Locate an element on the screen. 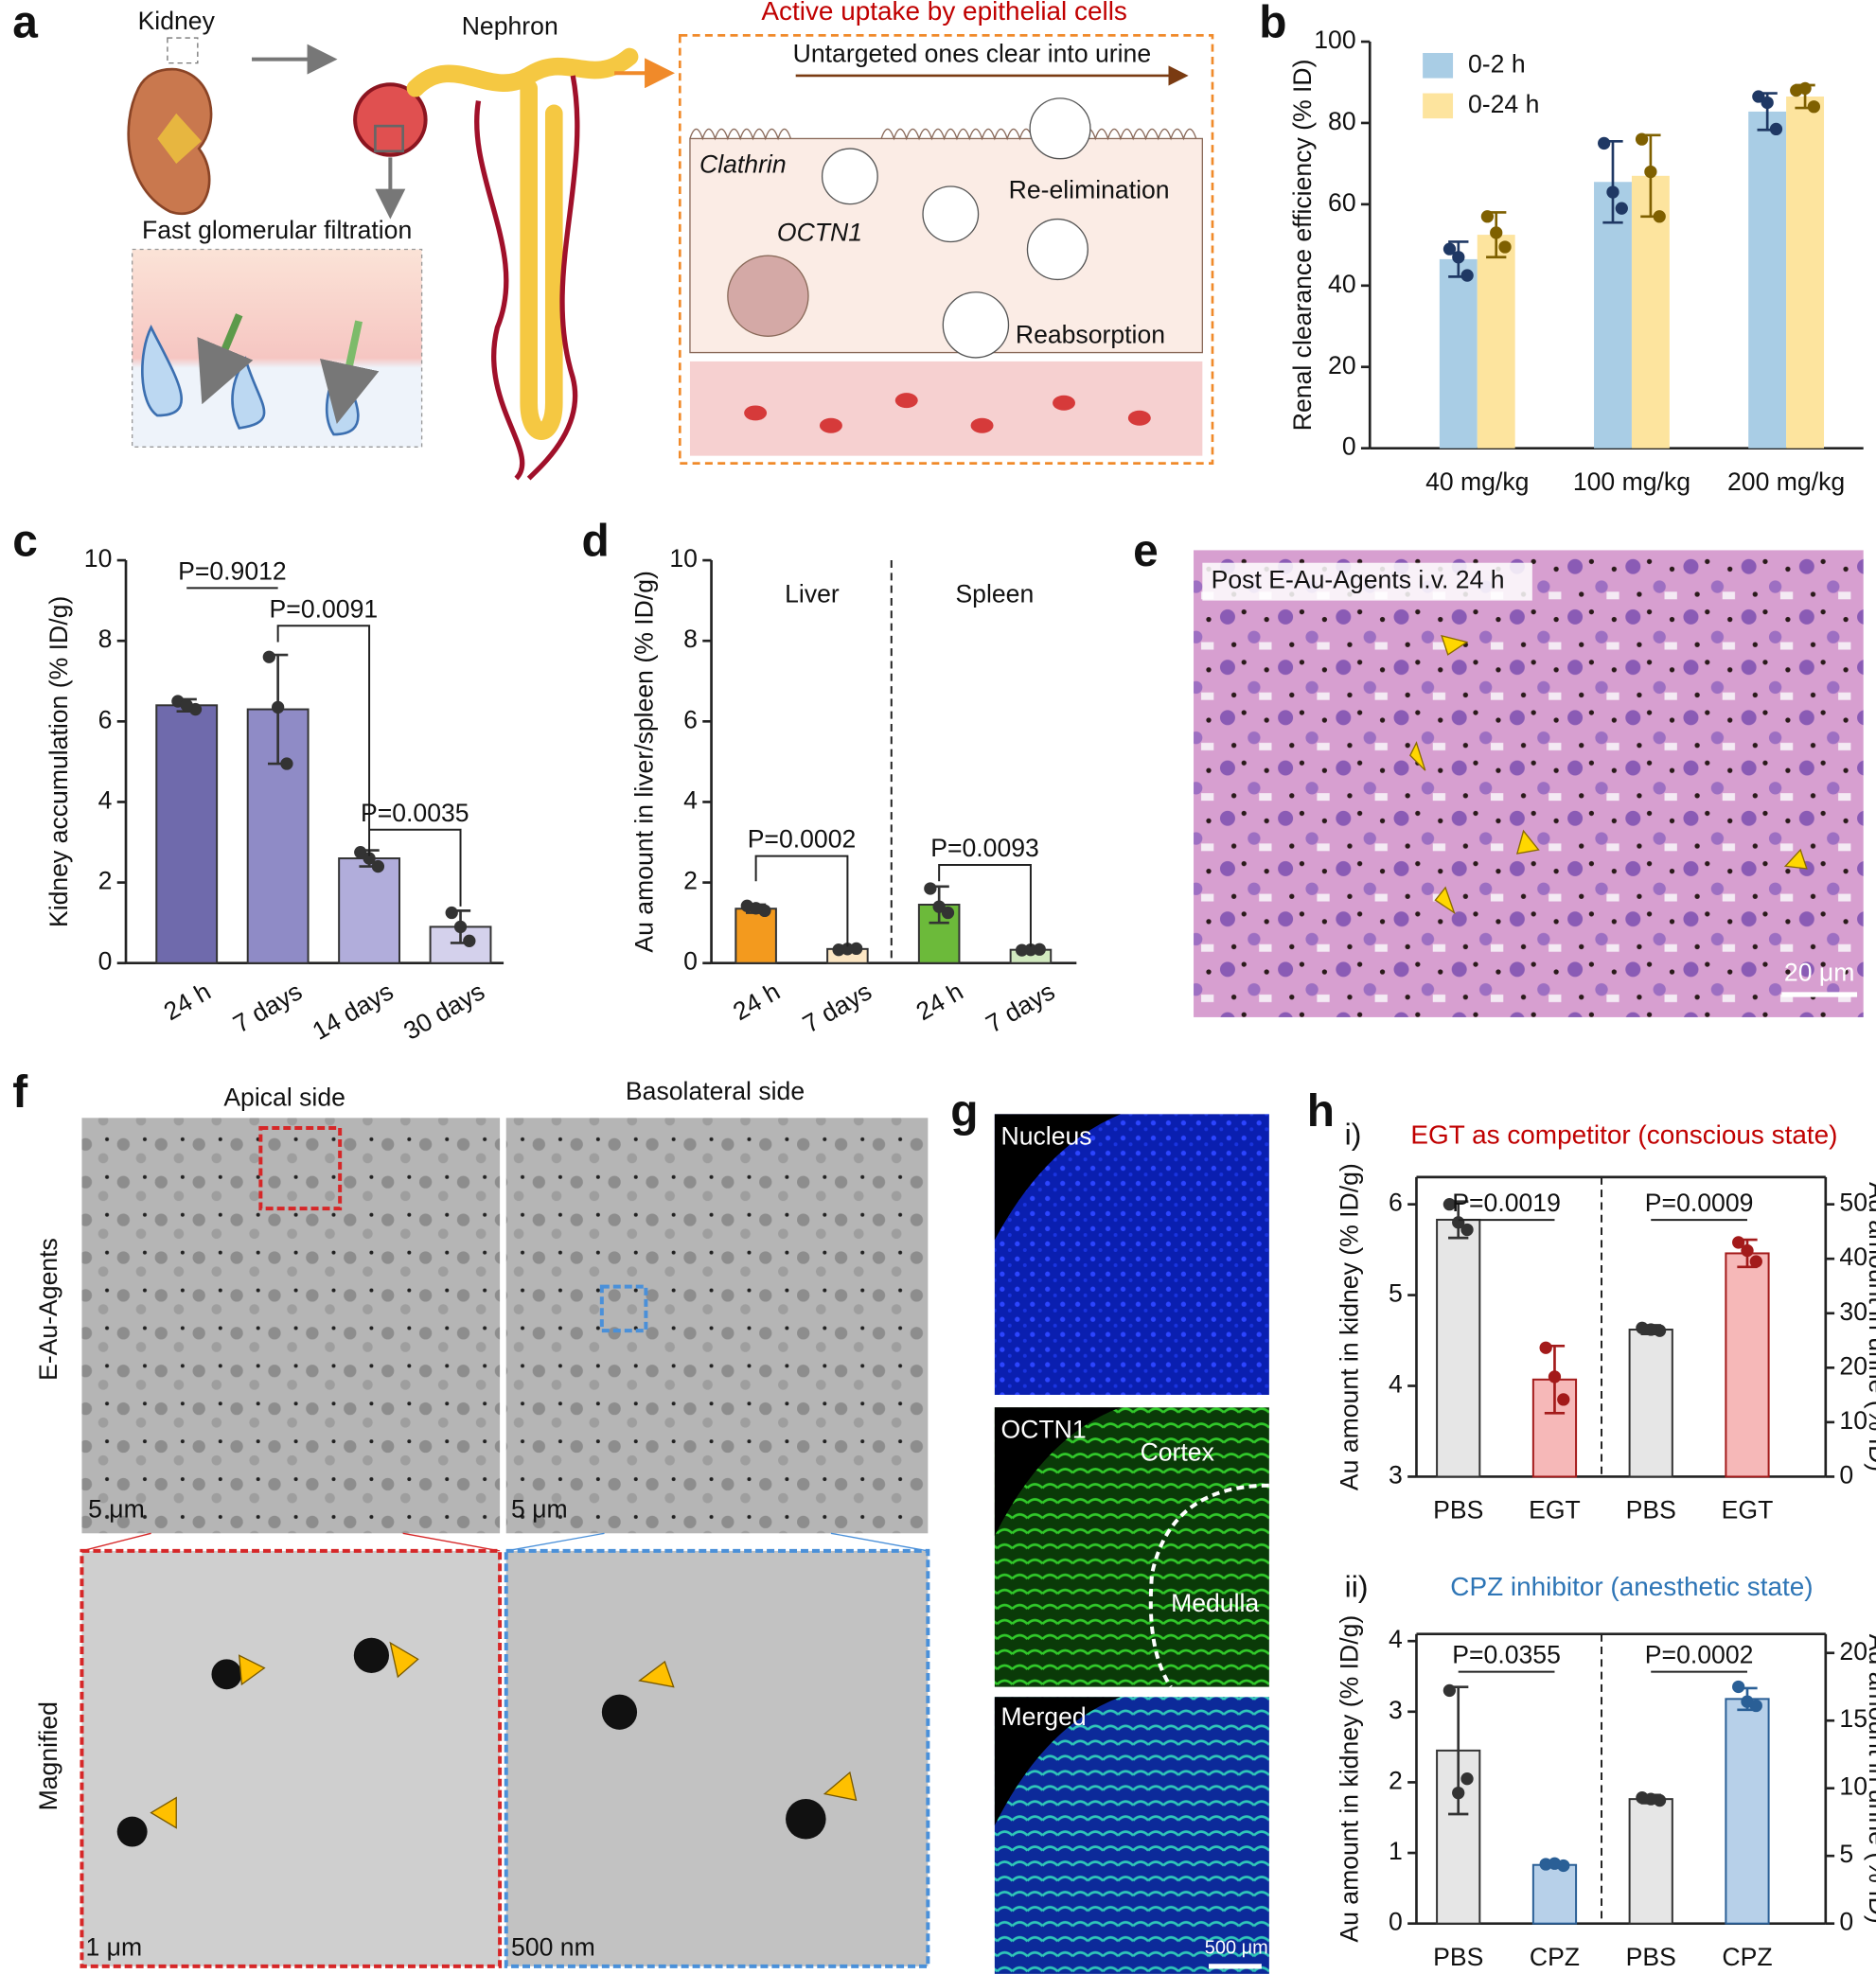 Image resolution: width=1876 pixels, height=1974 pixels. vessel is located at coordinates (553, 278).